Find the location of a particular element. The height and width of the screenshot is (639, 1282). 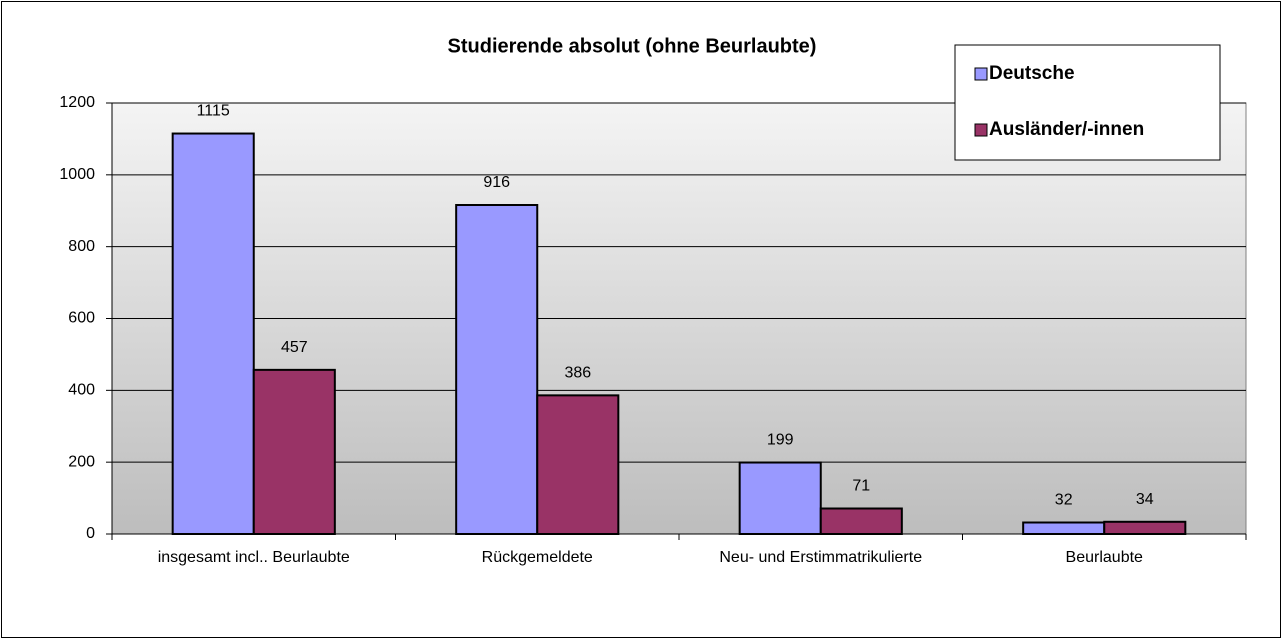

legend-box is located at coordinates (1087, 102).